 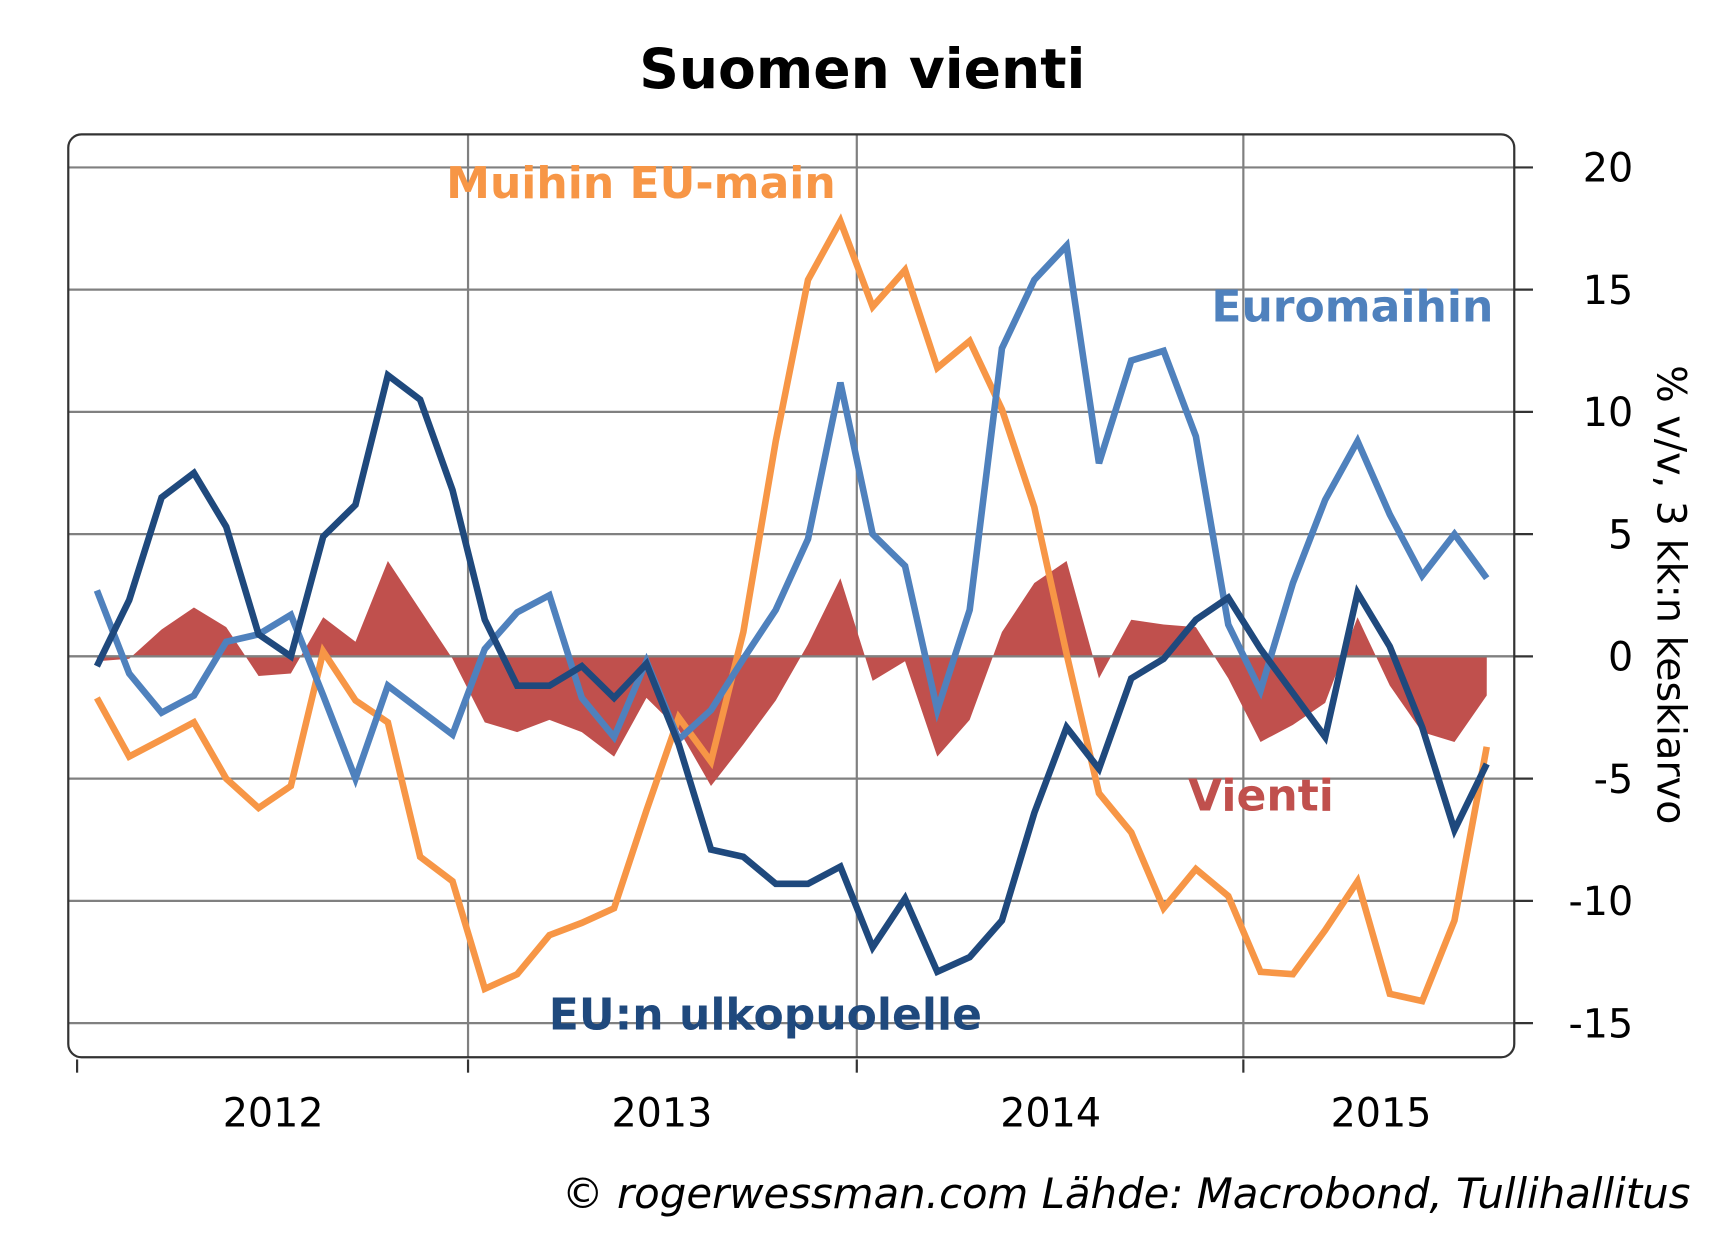 I want to click on y-tick-label: -10, so click(x=1600, y=902).